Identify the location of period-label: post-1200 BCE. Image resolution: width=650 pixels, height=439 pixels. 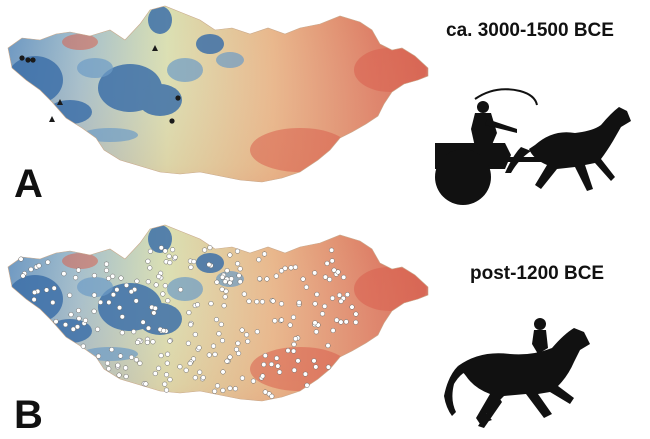
(537, 273).